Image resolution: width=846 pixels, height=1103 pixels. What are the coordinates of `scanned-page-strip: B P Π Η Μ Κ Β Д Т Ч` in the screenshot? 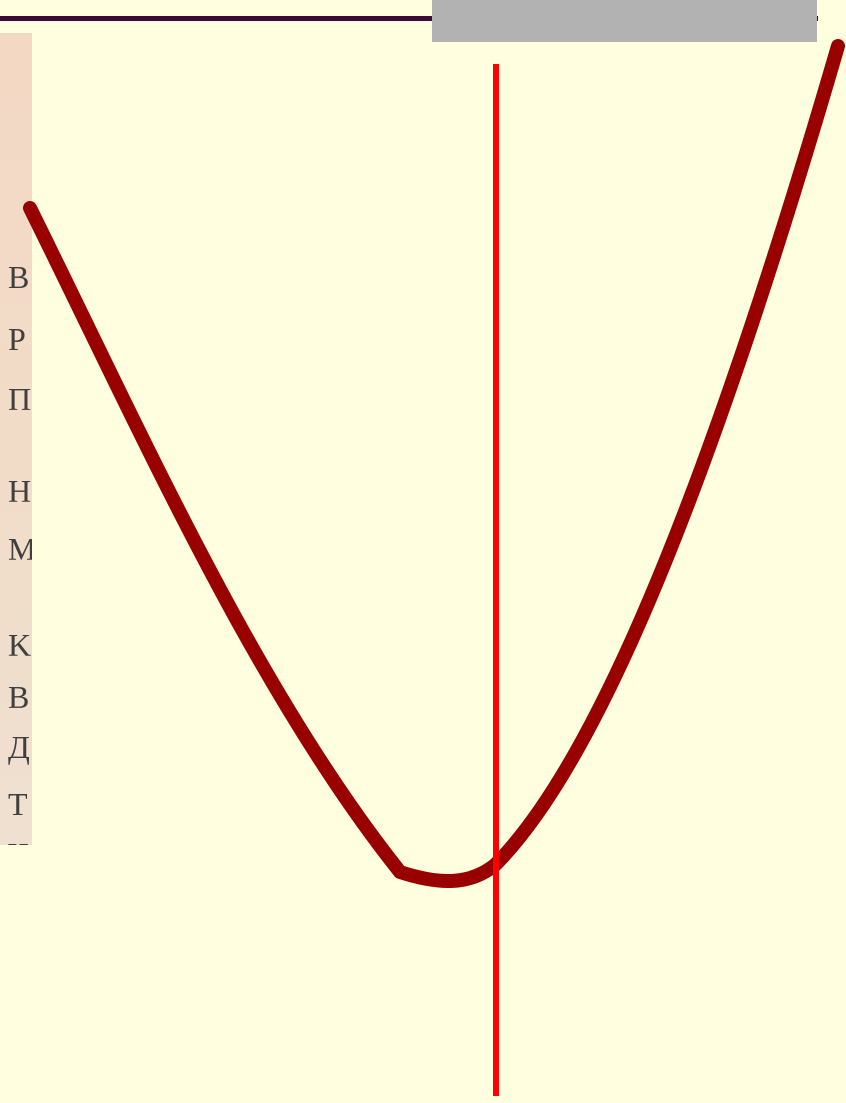 It's located at (16, 439).